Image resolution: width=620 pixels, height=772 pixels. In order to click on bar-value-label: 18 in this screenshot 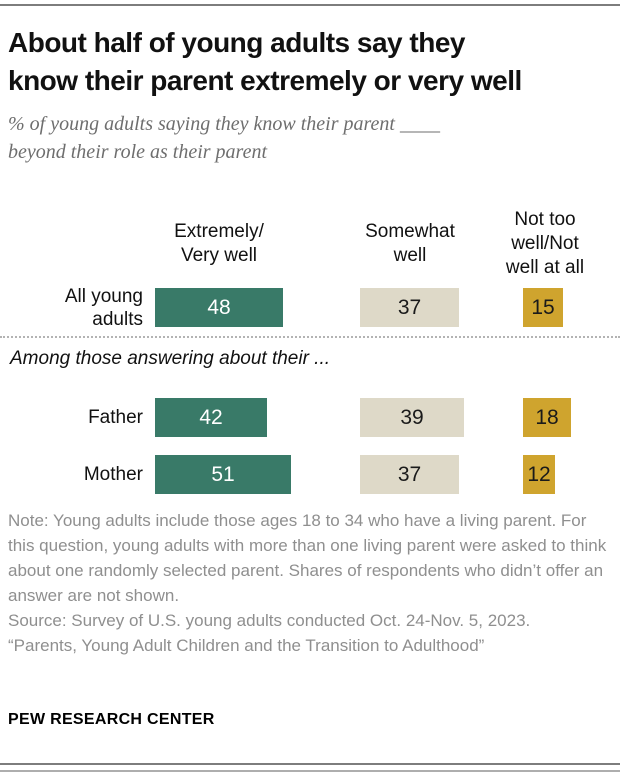, I will do `click(547, 417)`.